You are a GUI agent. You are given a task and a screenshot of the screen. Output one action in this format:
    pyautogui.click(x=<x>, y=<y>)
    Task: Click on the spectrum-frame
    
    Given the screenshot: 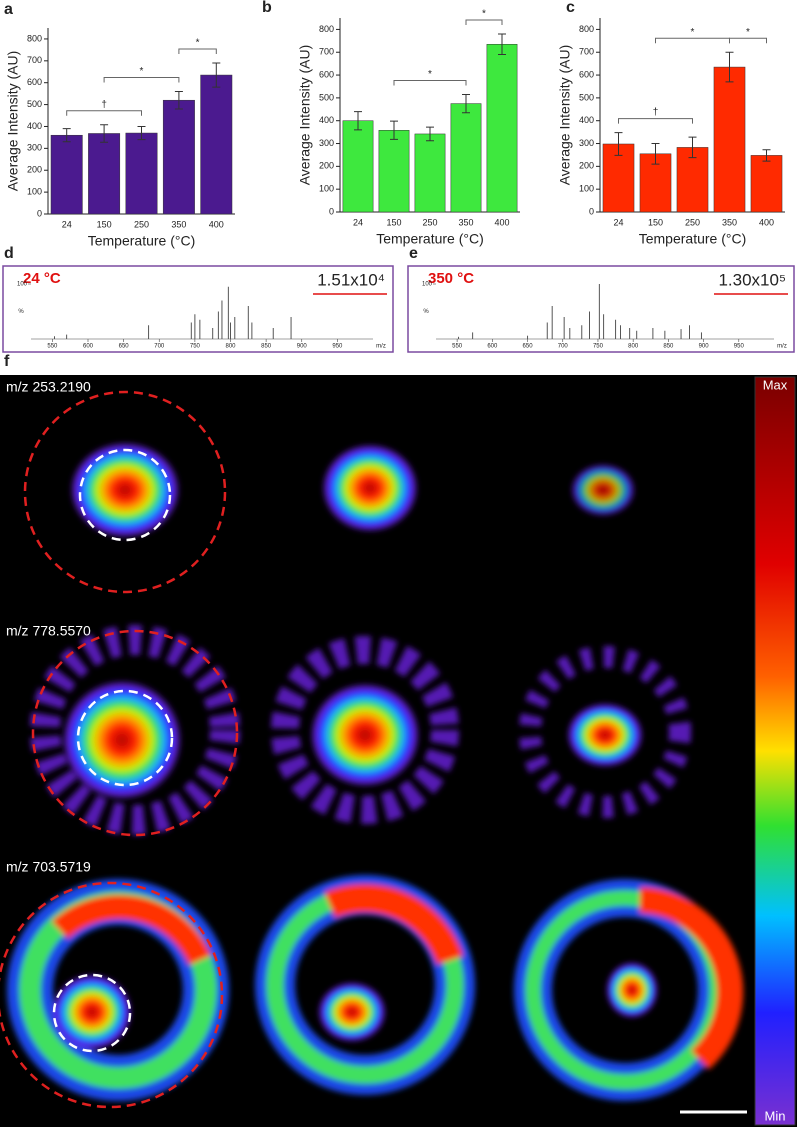 What is the action you would take?
    pyautogui.click(x=198, y=309)
    